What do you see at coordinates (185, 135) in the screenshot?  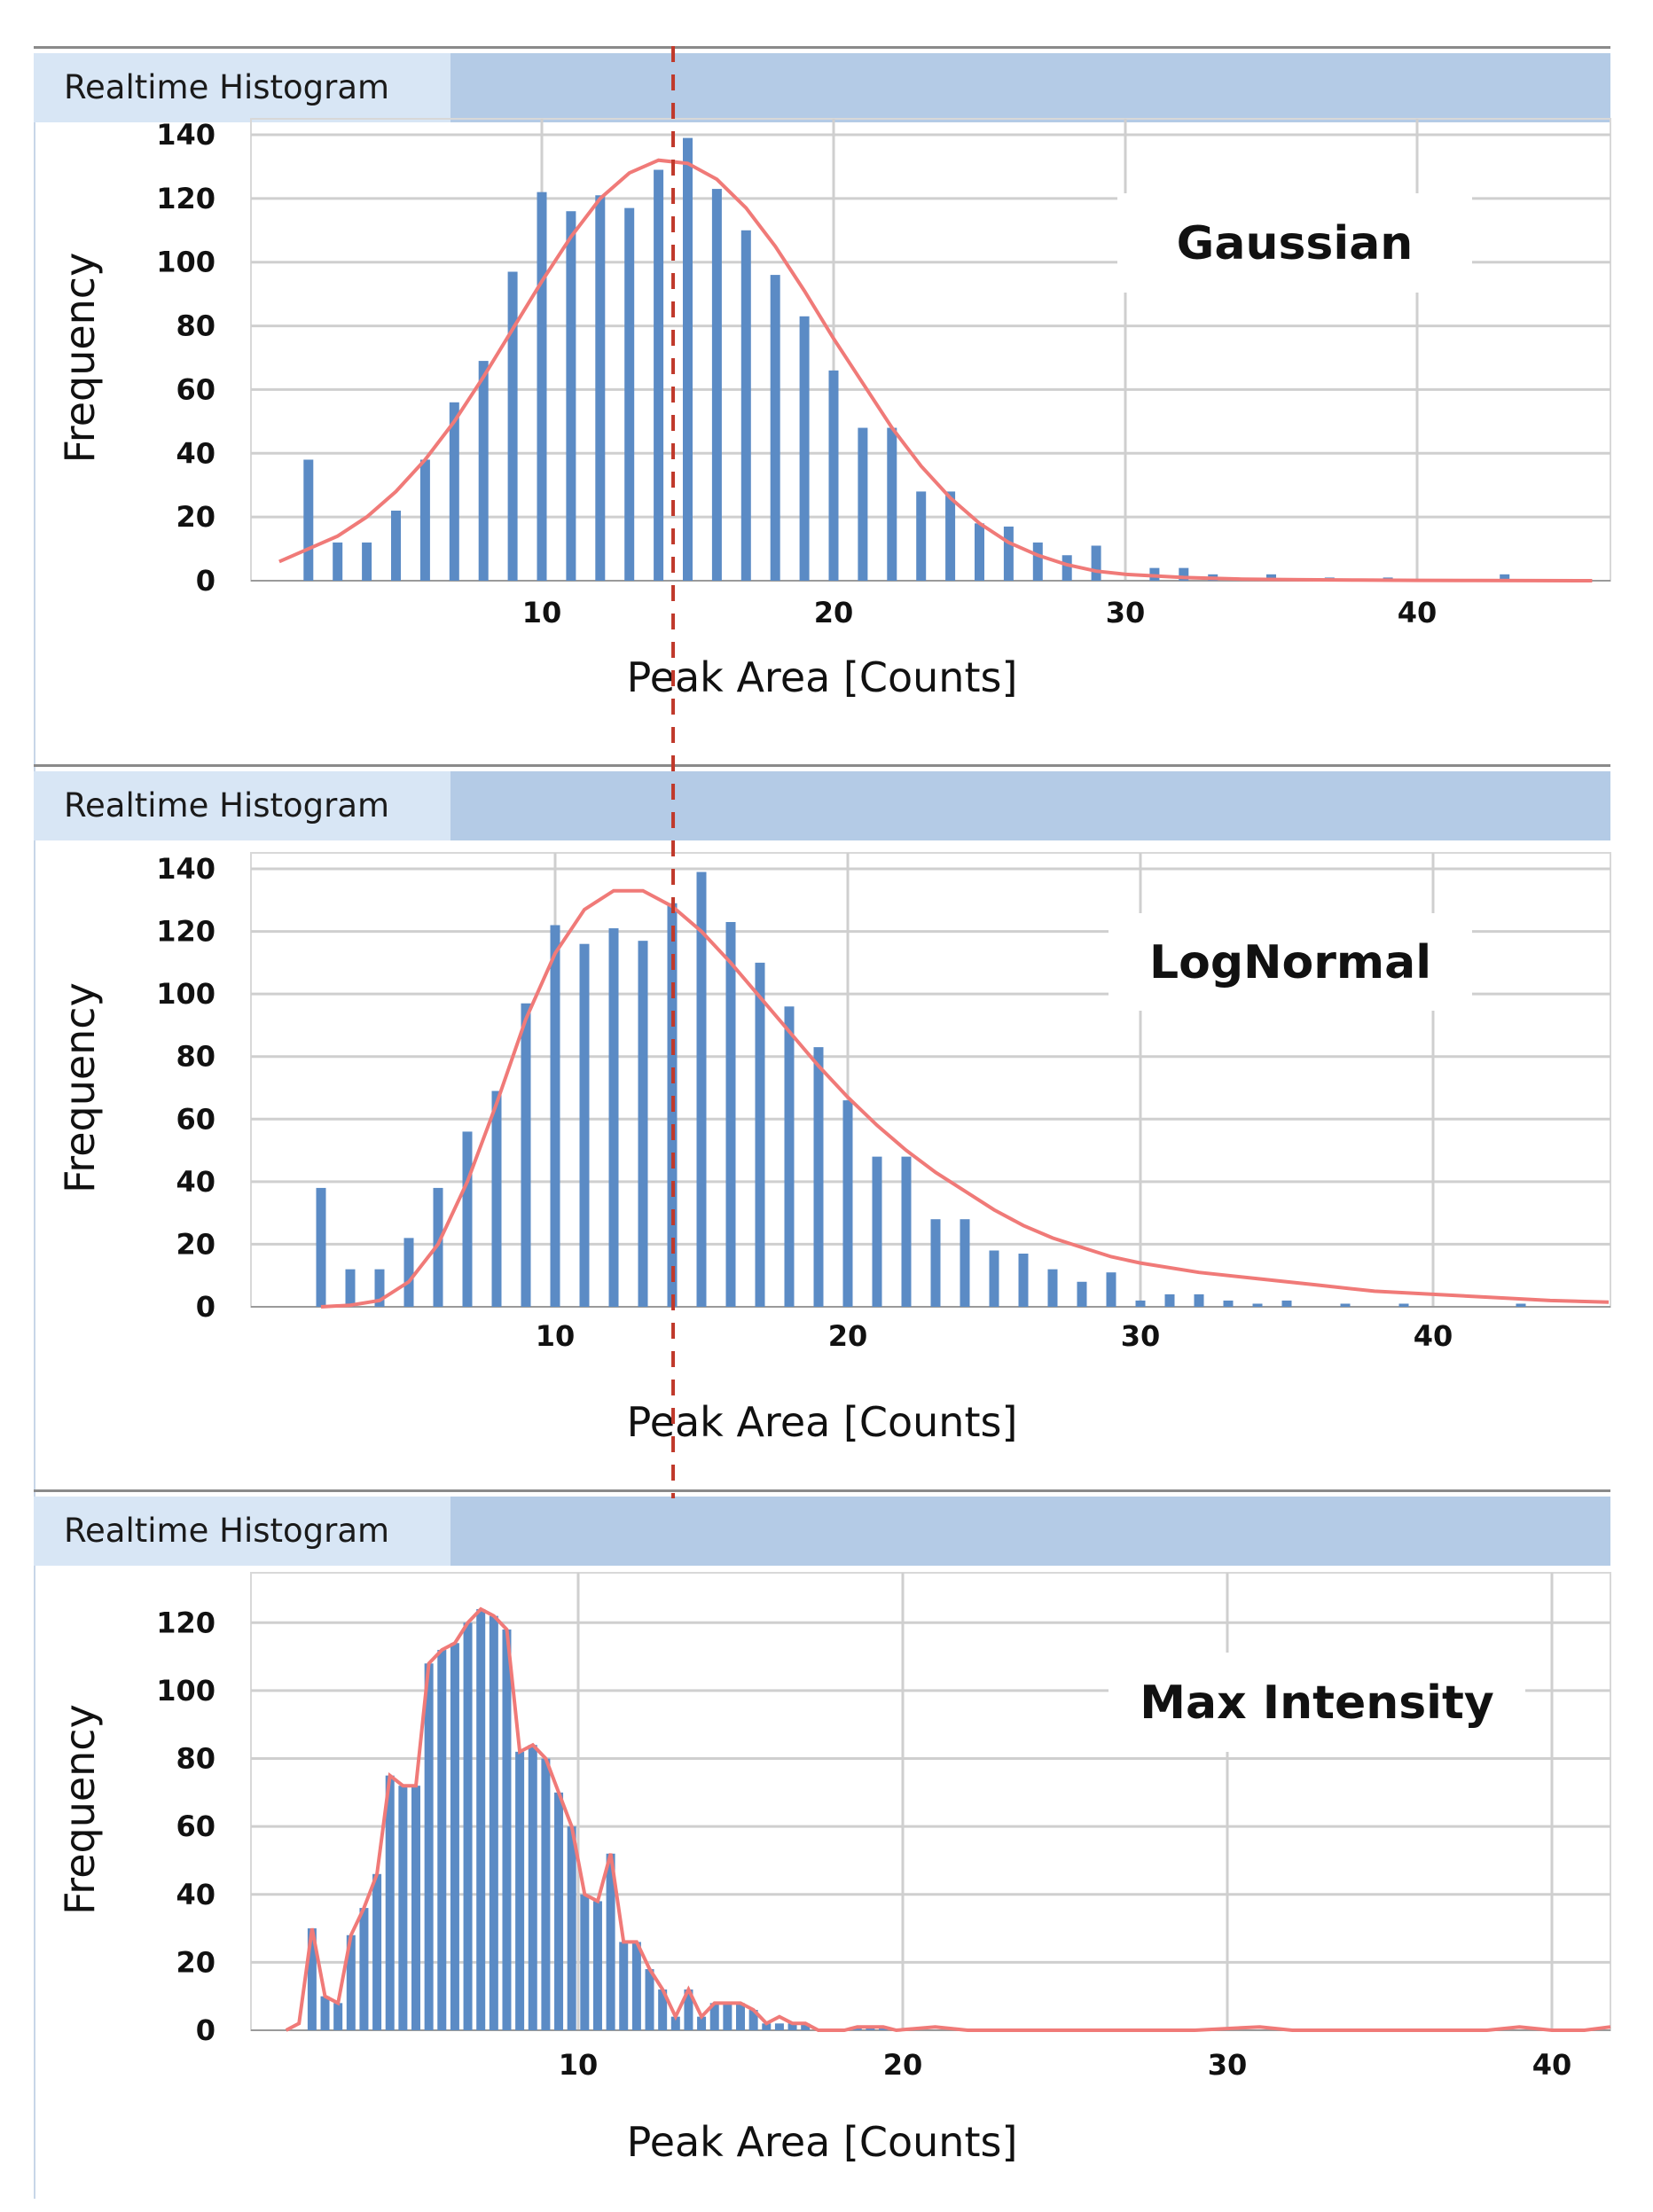 I see `y-tick-label: 140` at bounding box center [185, 135].